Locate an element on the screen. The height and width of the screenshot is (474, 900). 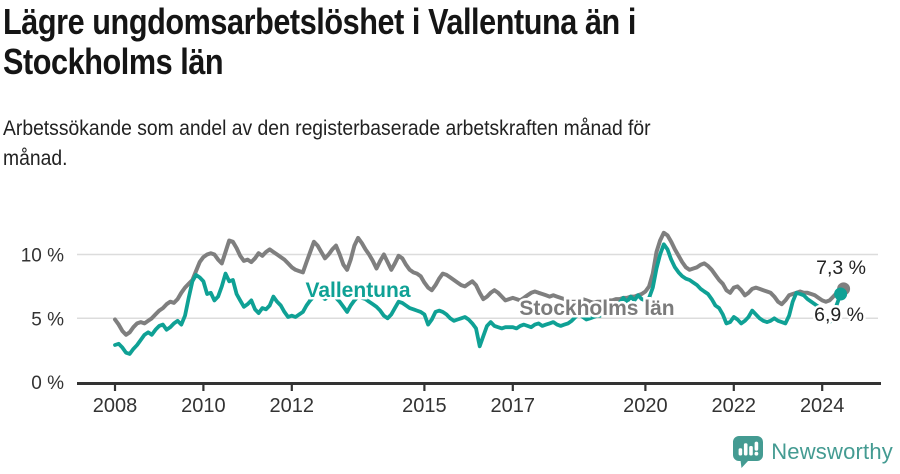
x-tick-label: 2017 is located at coordinates (513, 406).